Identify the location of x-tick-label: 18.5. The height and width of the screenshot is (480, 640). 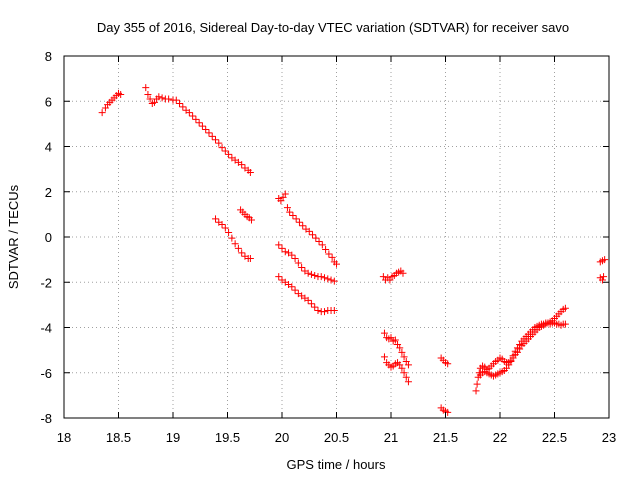
(118, 437).